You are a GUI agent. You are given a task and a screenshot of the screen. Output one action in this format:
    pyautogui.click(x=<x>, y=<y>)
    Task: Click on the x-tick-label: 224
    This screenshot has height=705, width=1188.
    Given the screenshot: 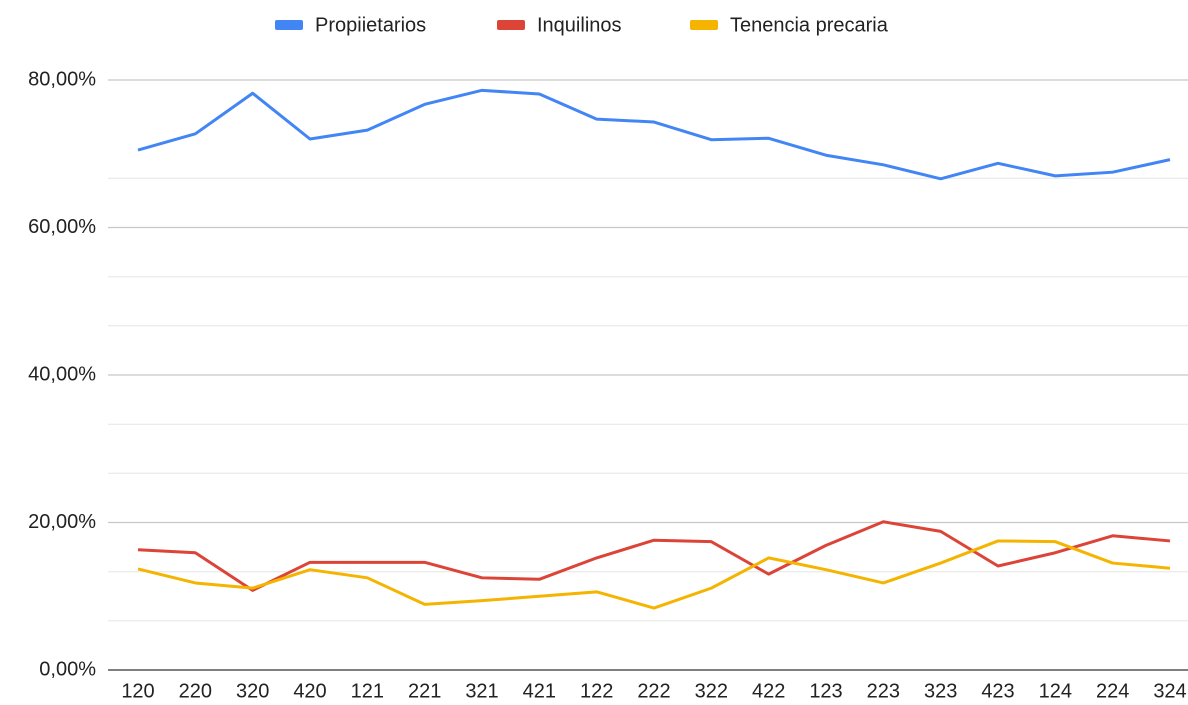 What is the action you would take?
    pyautogui.click(x=1112, y=691)
    